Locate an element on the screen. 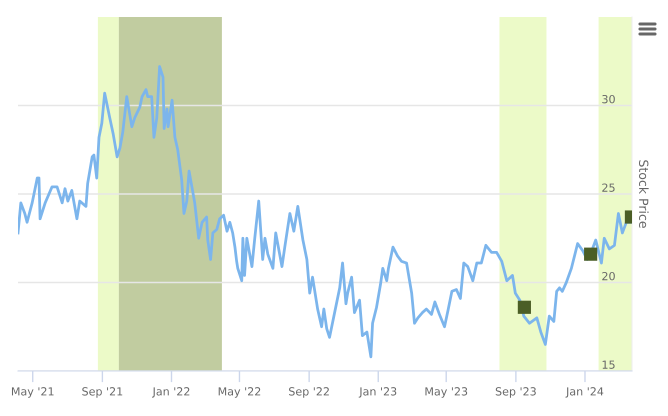  x-tick-label: Sep '22 is located at coordinates (309, 392).